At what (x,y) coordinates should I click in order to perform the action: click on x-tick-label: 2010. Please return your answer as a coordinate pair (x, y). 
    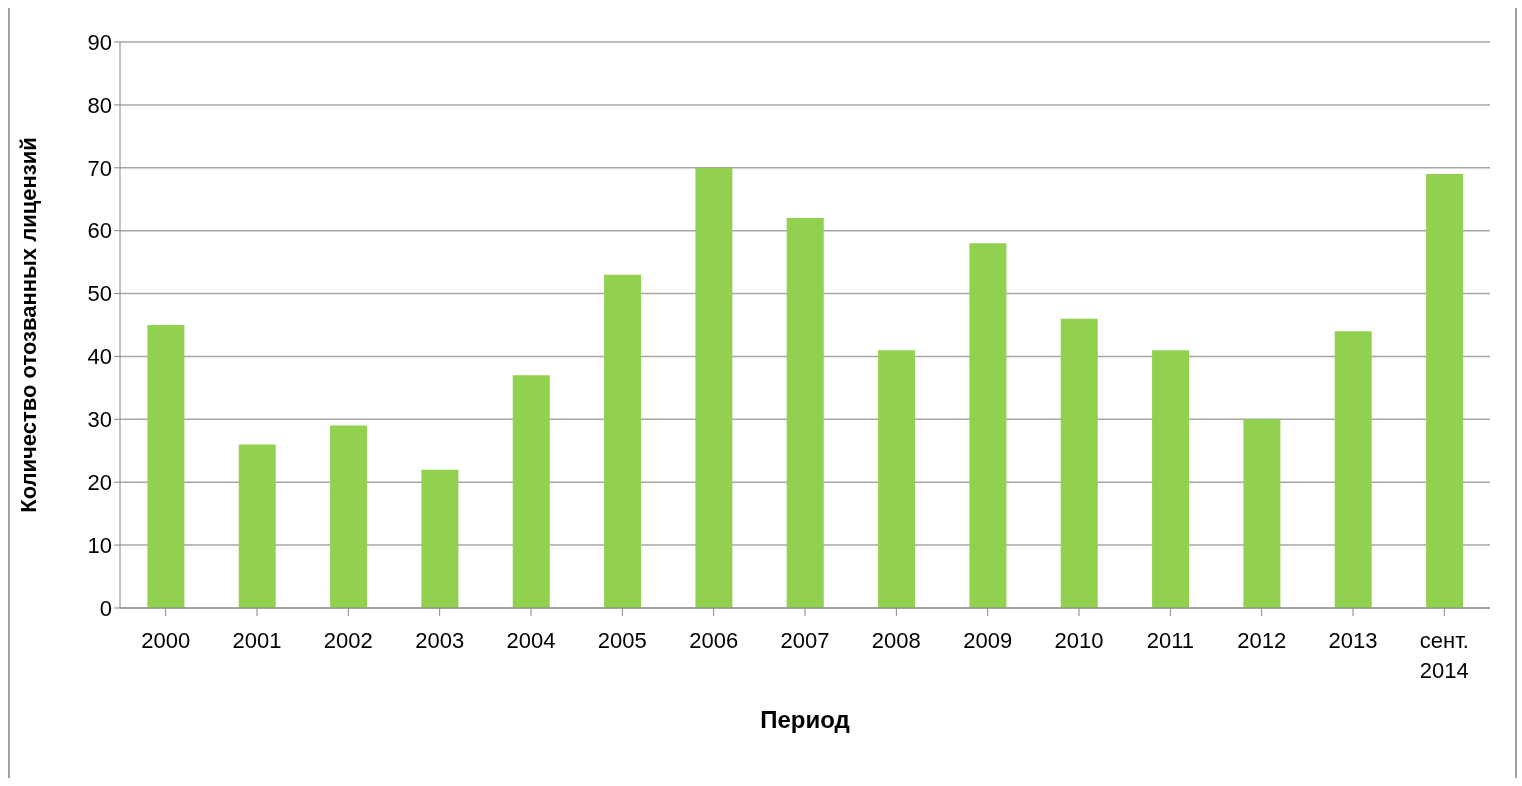
    Looking at the image, I should click on (1079, 640).